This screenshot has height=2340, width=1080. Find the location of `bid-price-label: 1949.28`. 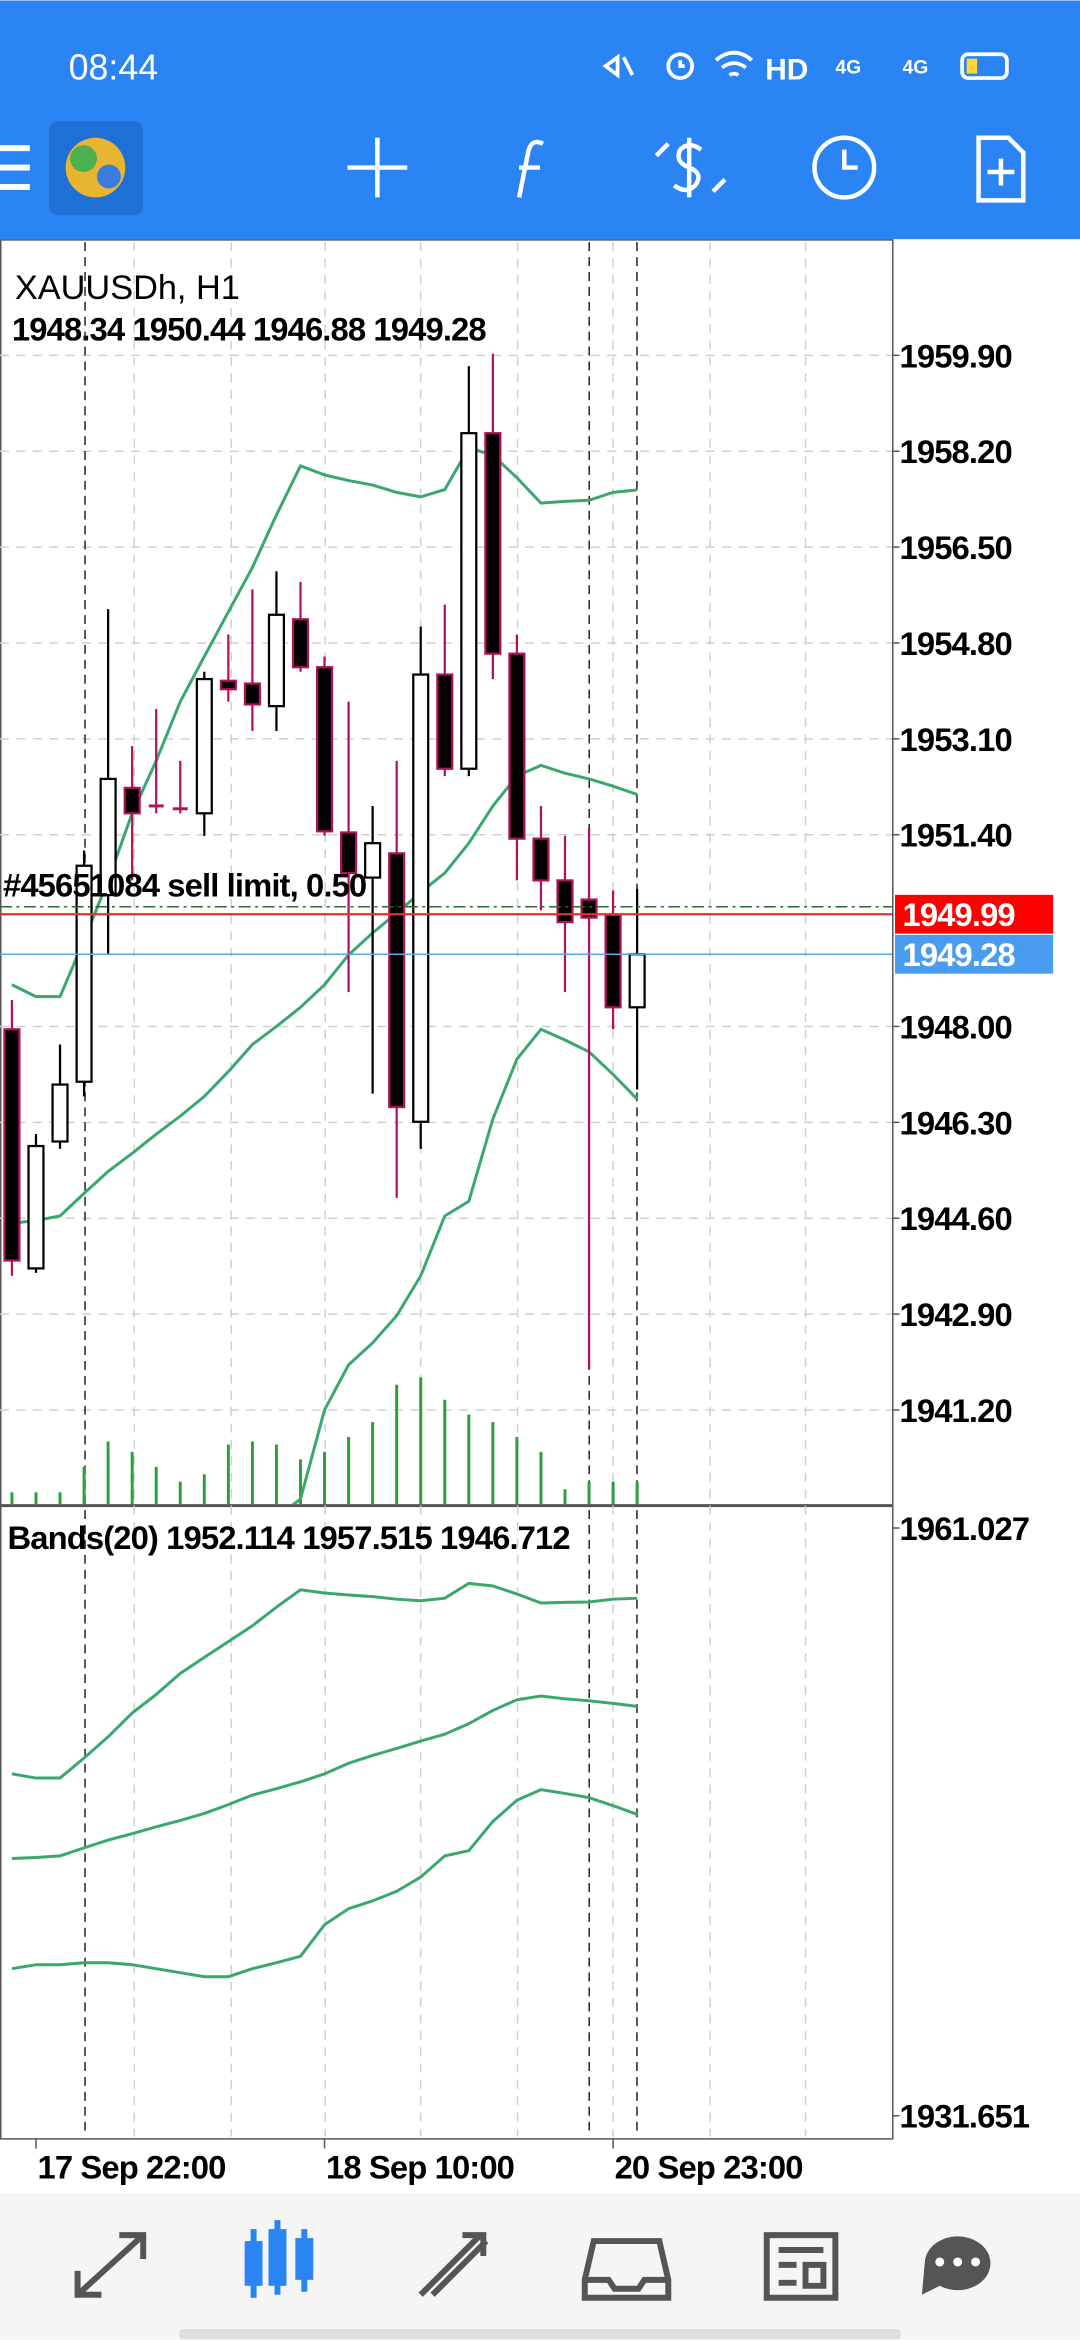

bid-price-label: 1949.28 is located at coordinates (958, 954).